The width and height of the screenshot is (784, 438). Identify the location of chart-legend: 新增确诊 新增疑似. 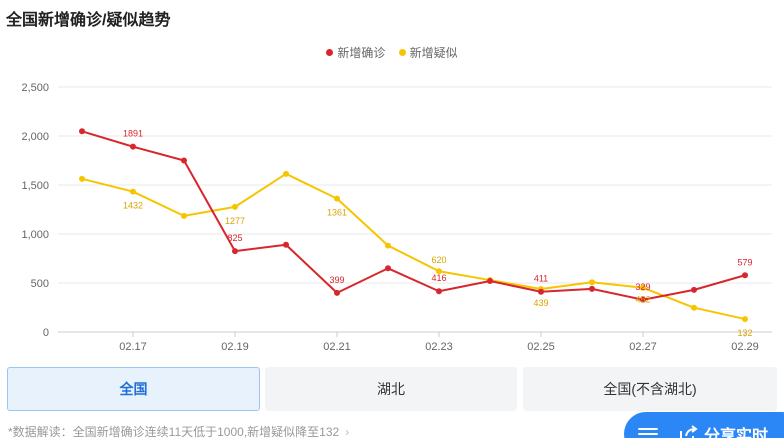
(392, 52).